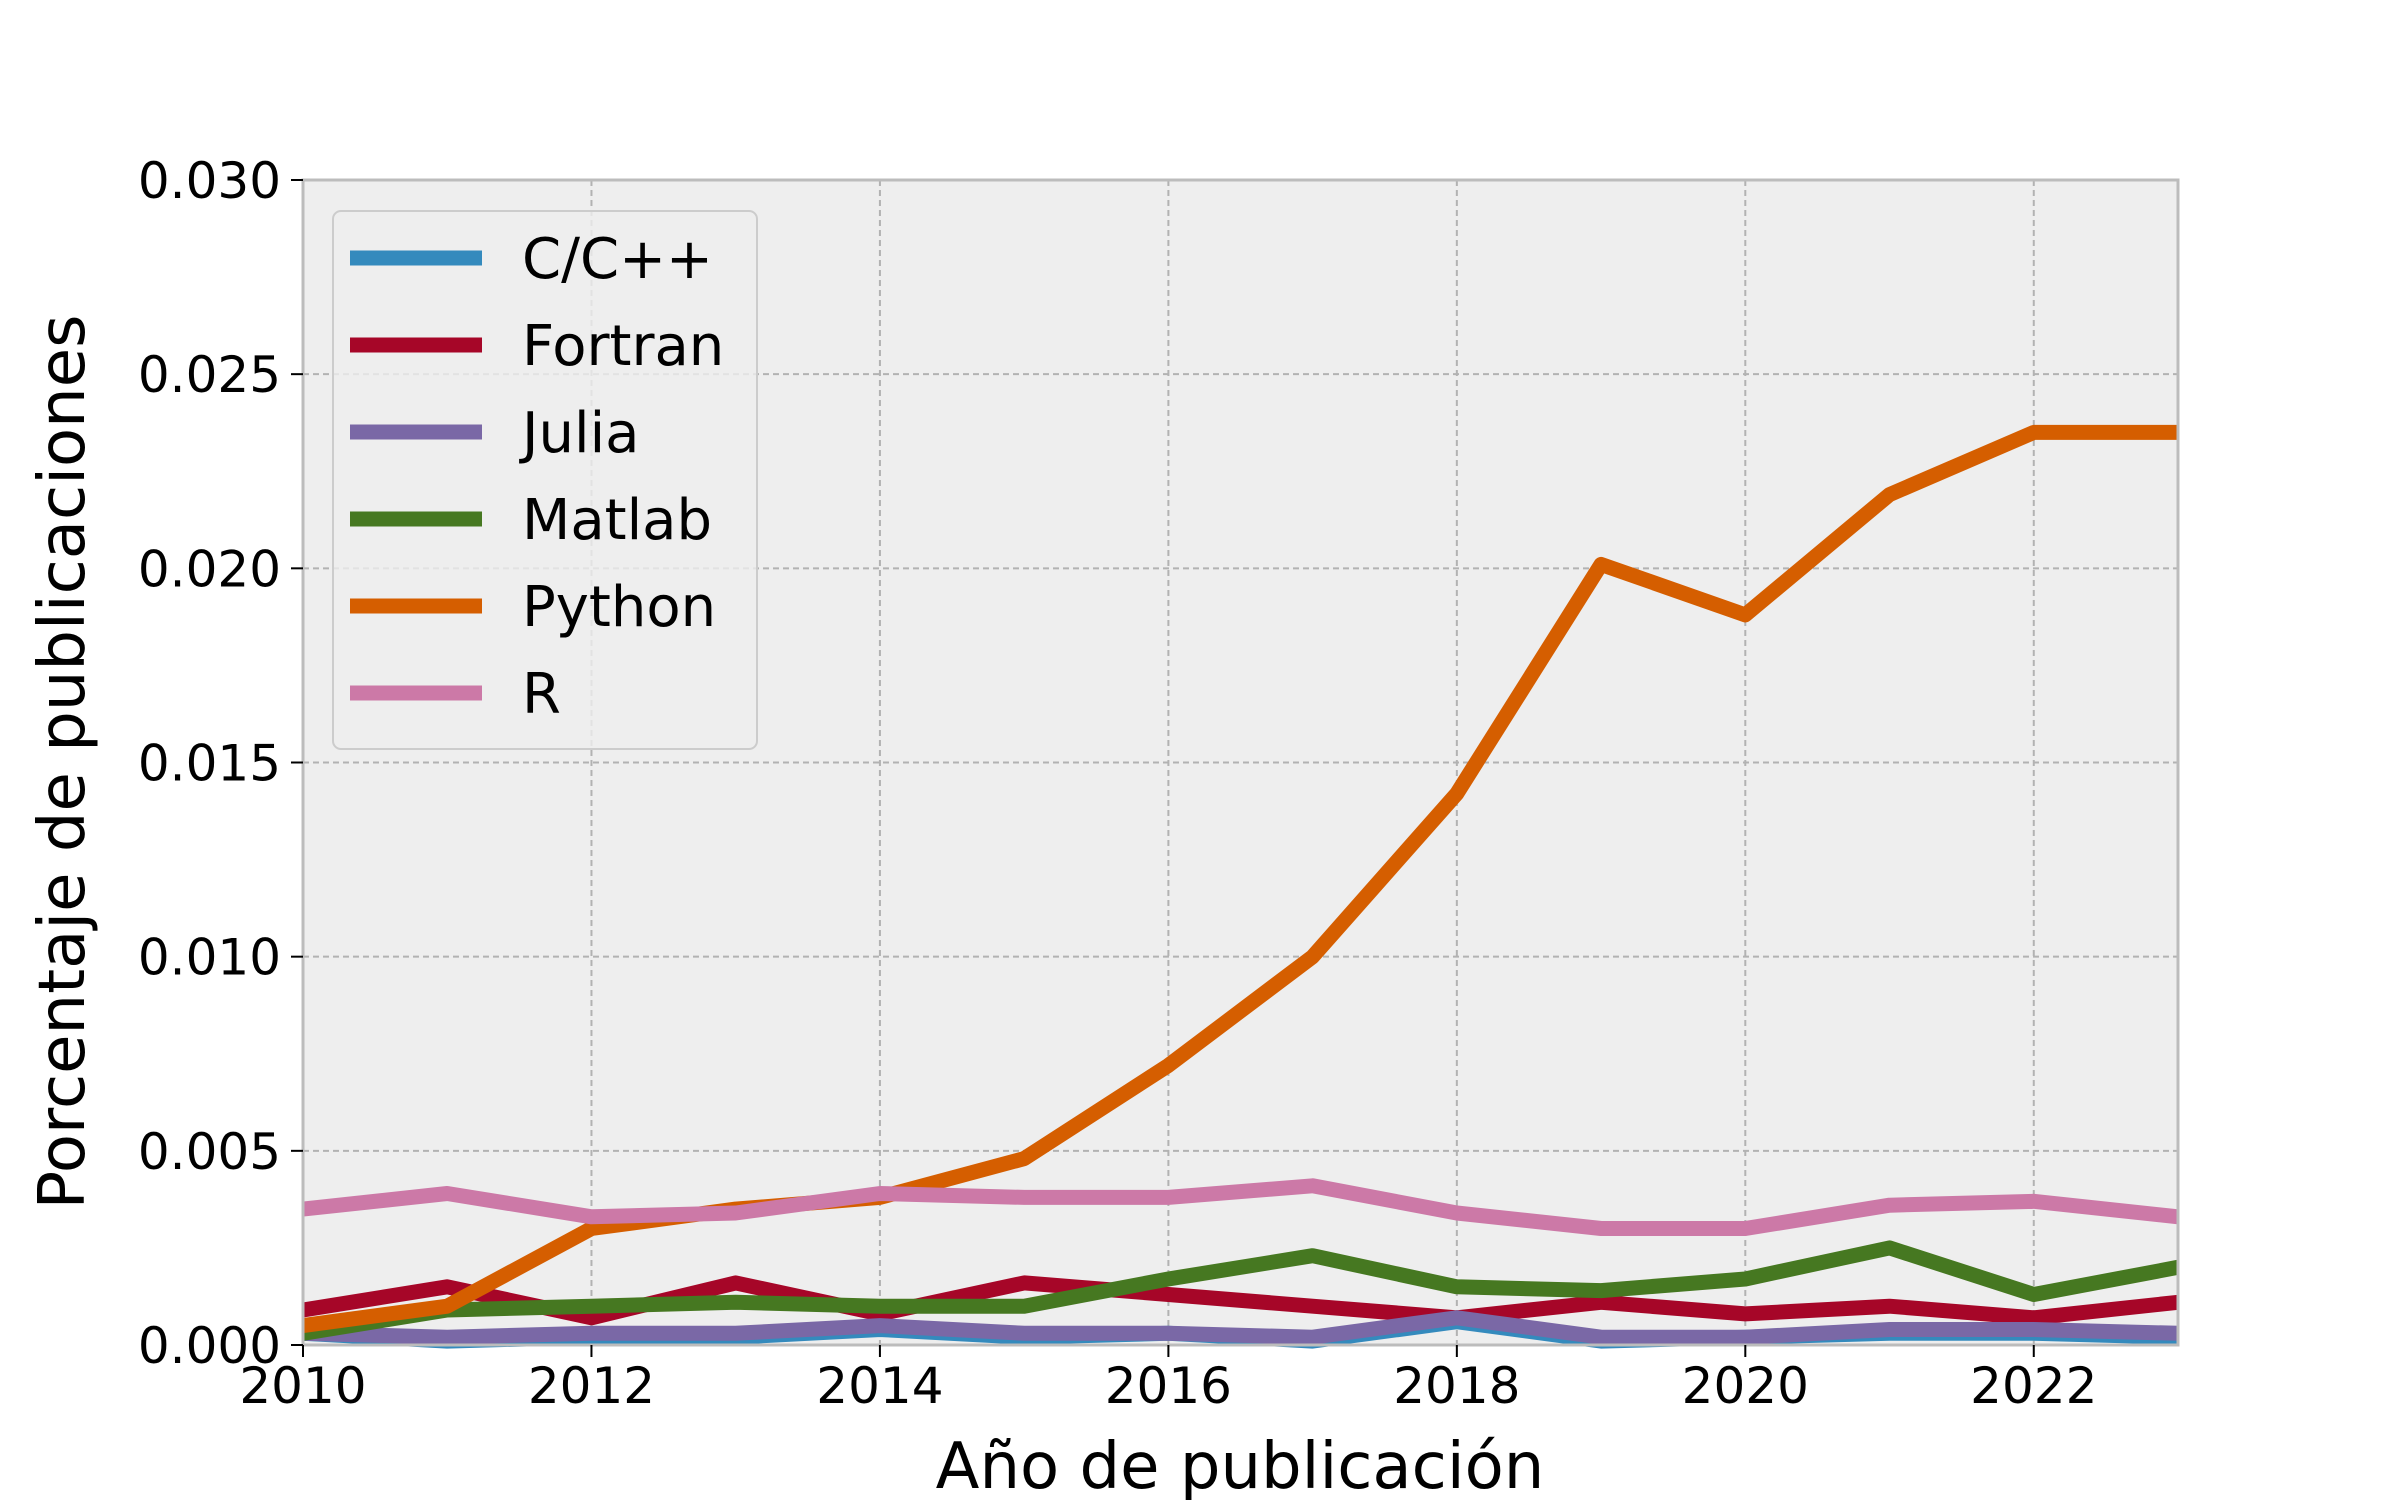 Image resolution: width=2400 pixels, height=1504 pixels. Describe the element at coordinates (209, 569) in the screenshot. I see `y-tick-label: 0.020` at that location.